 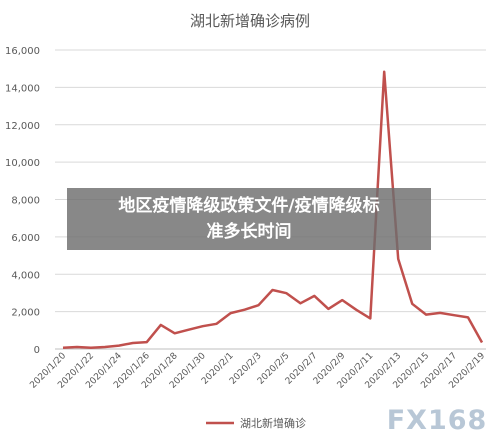 What do you see at coordinates (250, 21) in the screenshot?
I see `chart-title: 湖北新增确诊病例` at bounding box center [250, 21].